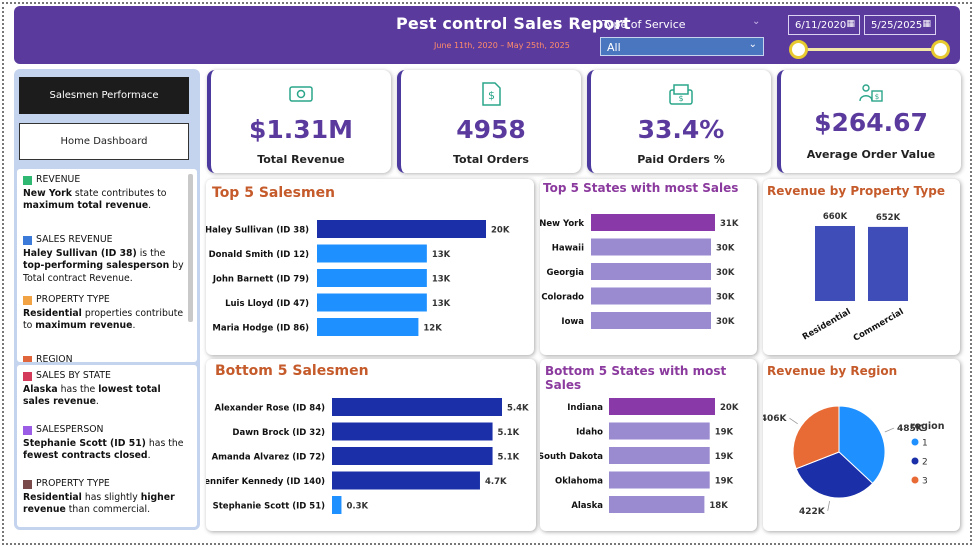 This screenshot has height=547, width=974. Describe the element at coordinates (798, 49) in the screenshot. I see `date-slider-start-handle` at that location.